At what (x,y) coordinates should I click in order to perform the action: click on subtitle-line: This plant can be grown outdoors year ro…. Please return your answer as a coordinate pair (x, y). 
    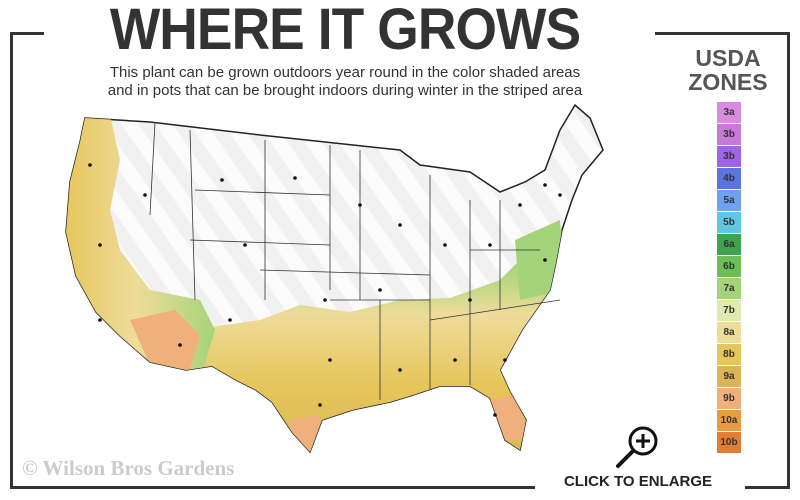
    Looking at the image, I should click on (345, 72).